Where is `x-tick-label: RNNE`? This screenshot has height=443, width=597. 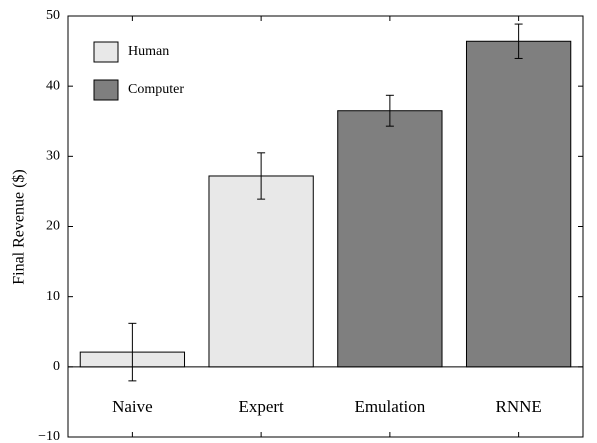
x-tick-label: RNNE is located at coordinates (518, 406).